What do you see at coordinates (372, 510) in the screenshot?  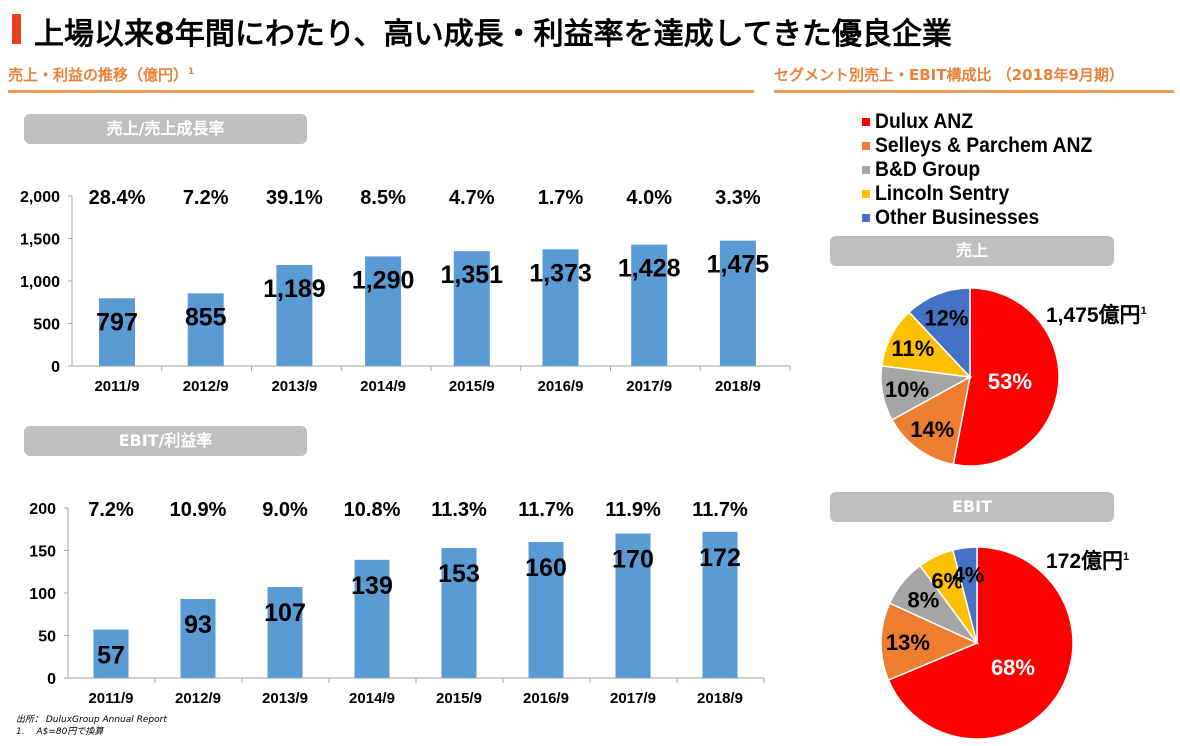 I see `rate-label: 10.8%` at bounding box center [372, 510].